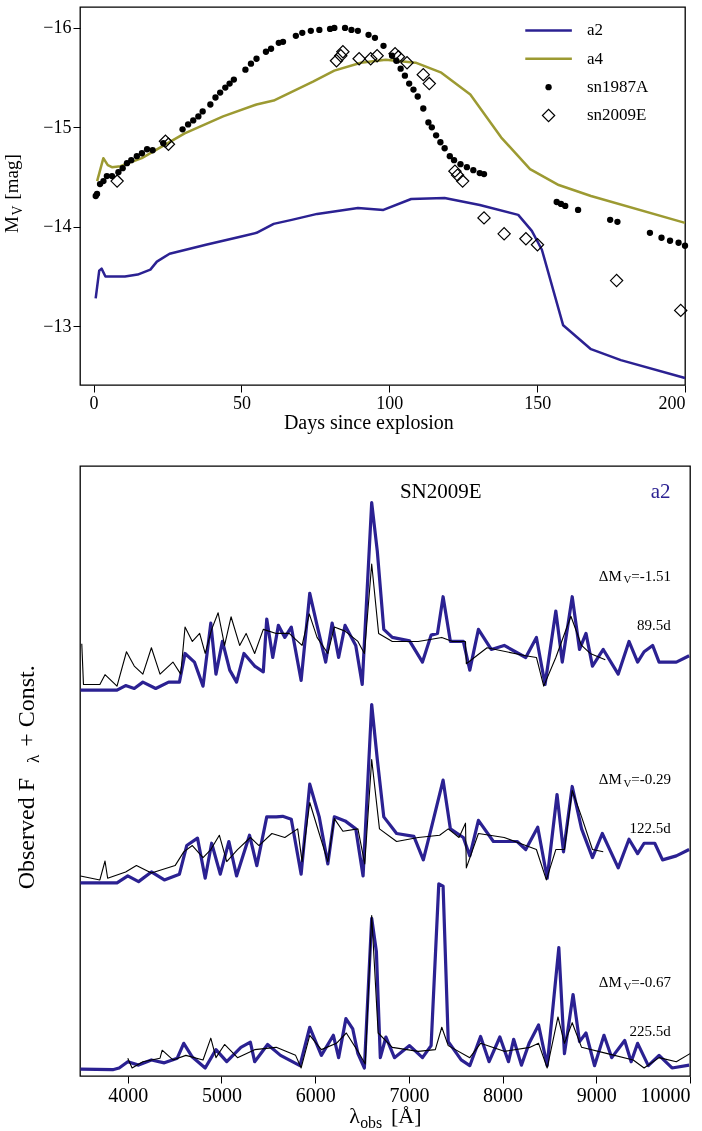  What do you see at coordinates (390, 288) in the screenshot?
I see `line-series` at bounding box center [390, 288].